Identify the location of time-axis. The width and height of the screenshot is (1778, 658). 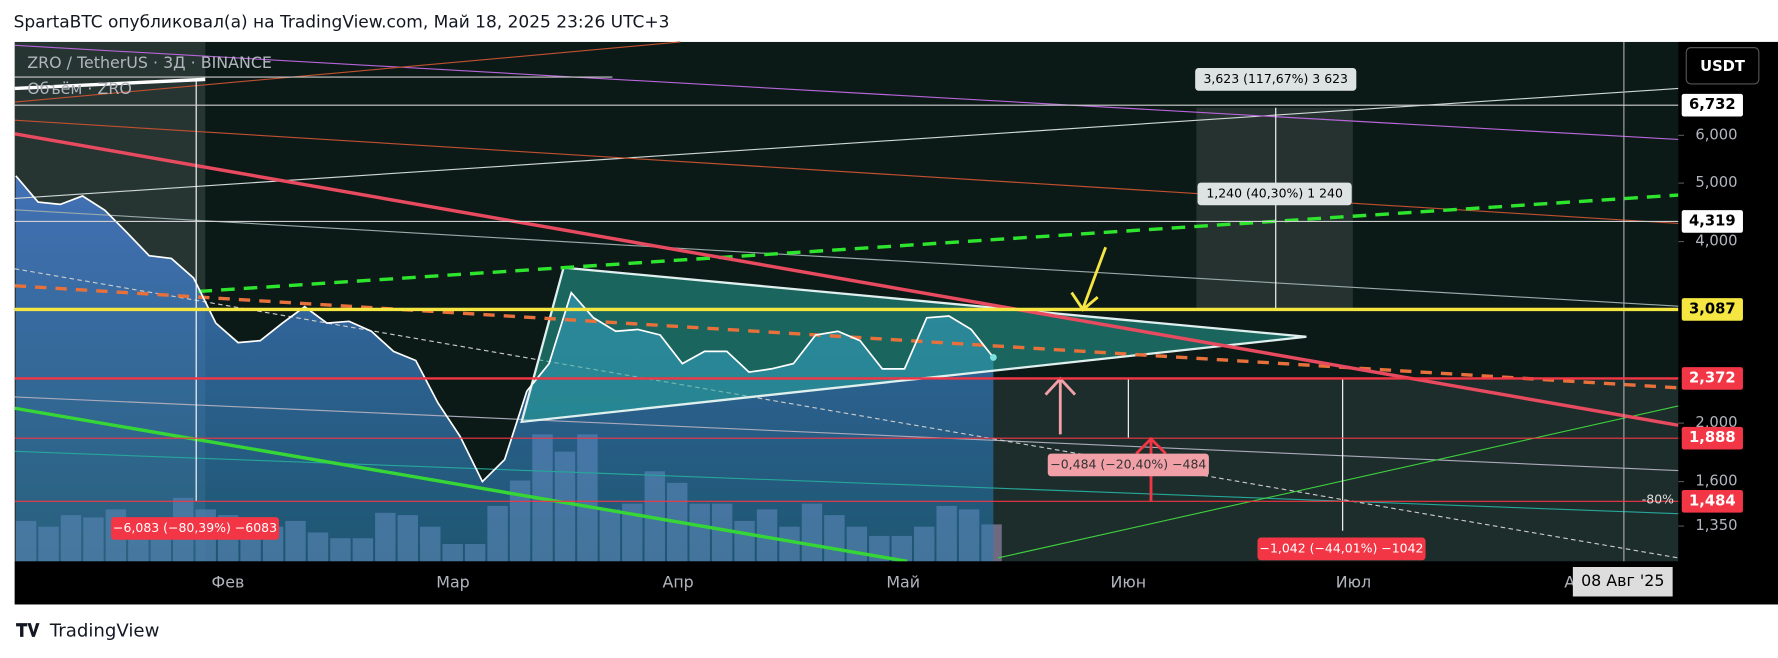
(846, 583).